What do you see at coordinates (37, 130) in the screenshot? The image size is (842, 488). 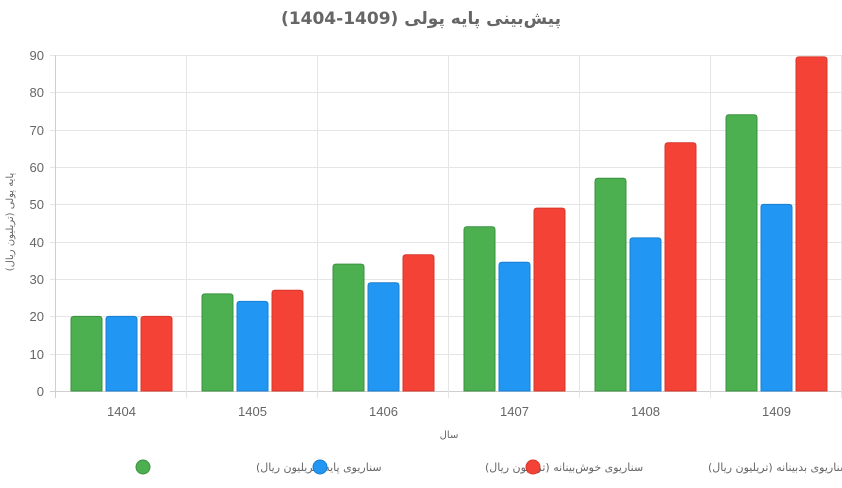 I see `y-tick-label: 70` at bounding box center [37, 130].